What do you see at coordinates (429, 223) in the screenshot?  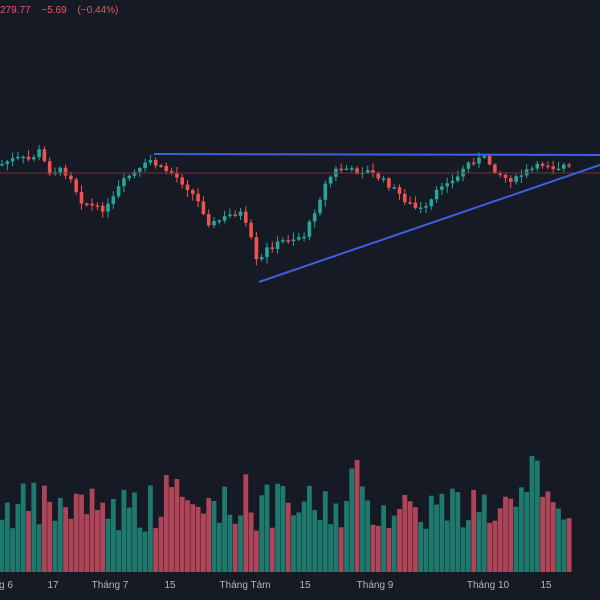 I see `support-trendline` at bounding box center [429, 223].